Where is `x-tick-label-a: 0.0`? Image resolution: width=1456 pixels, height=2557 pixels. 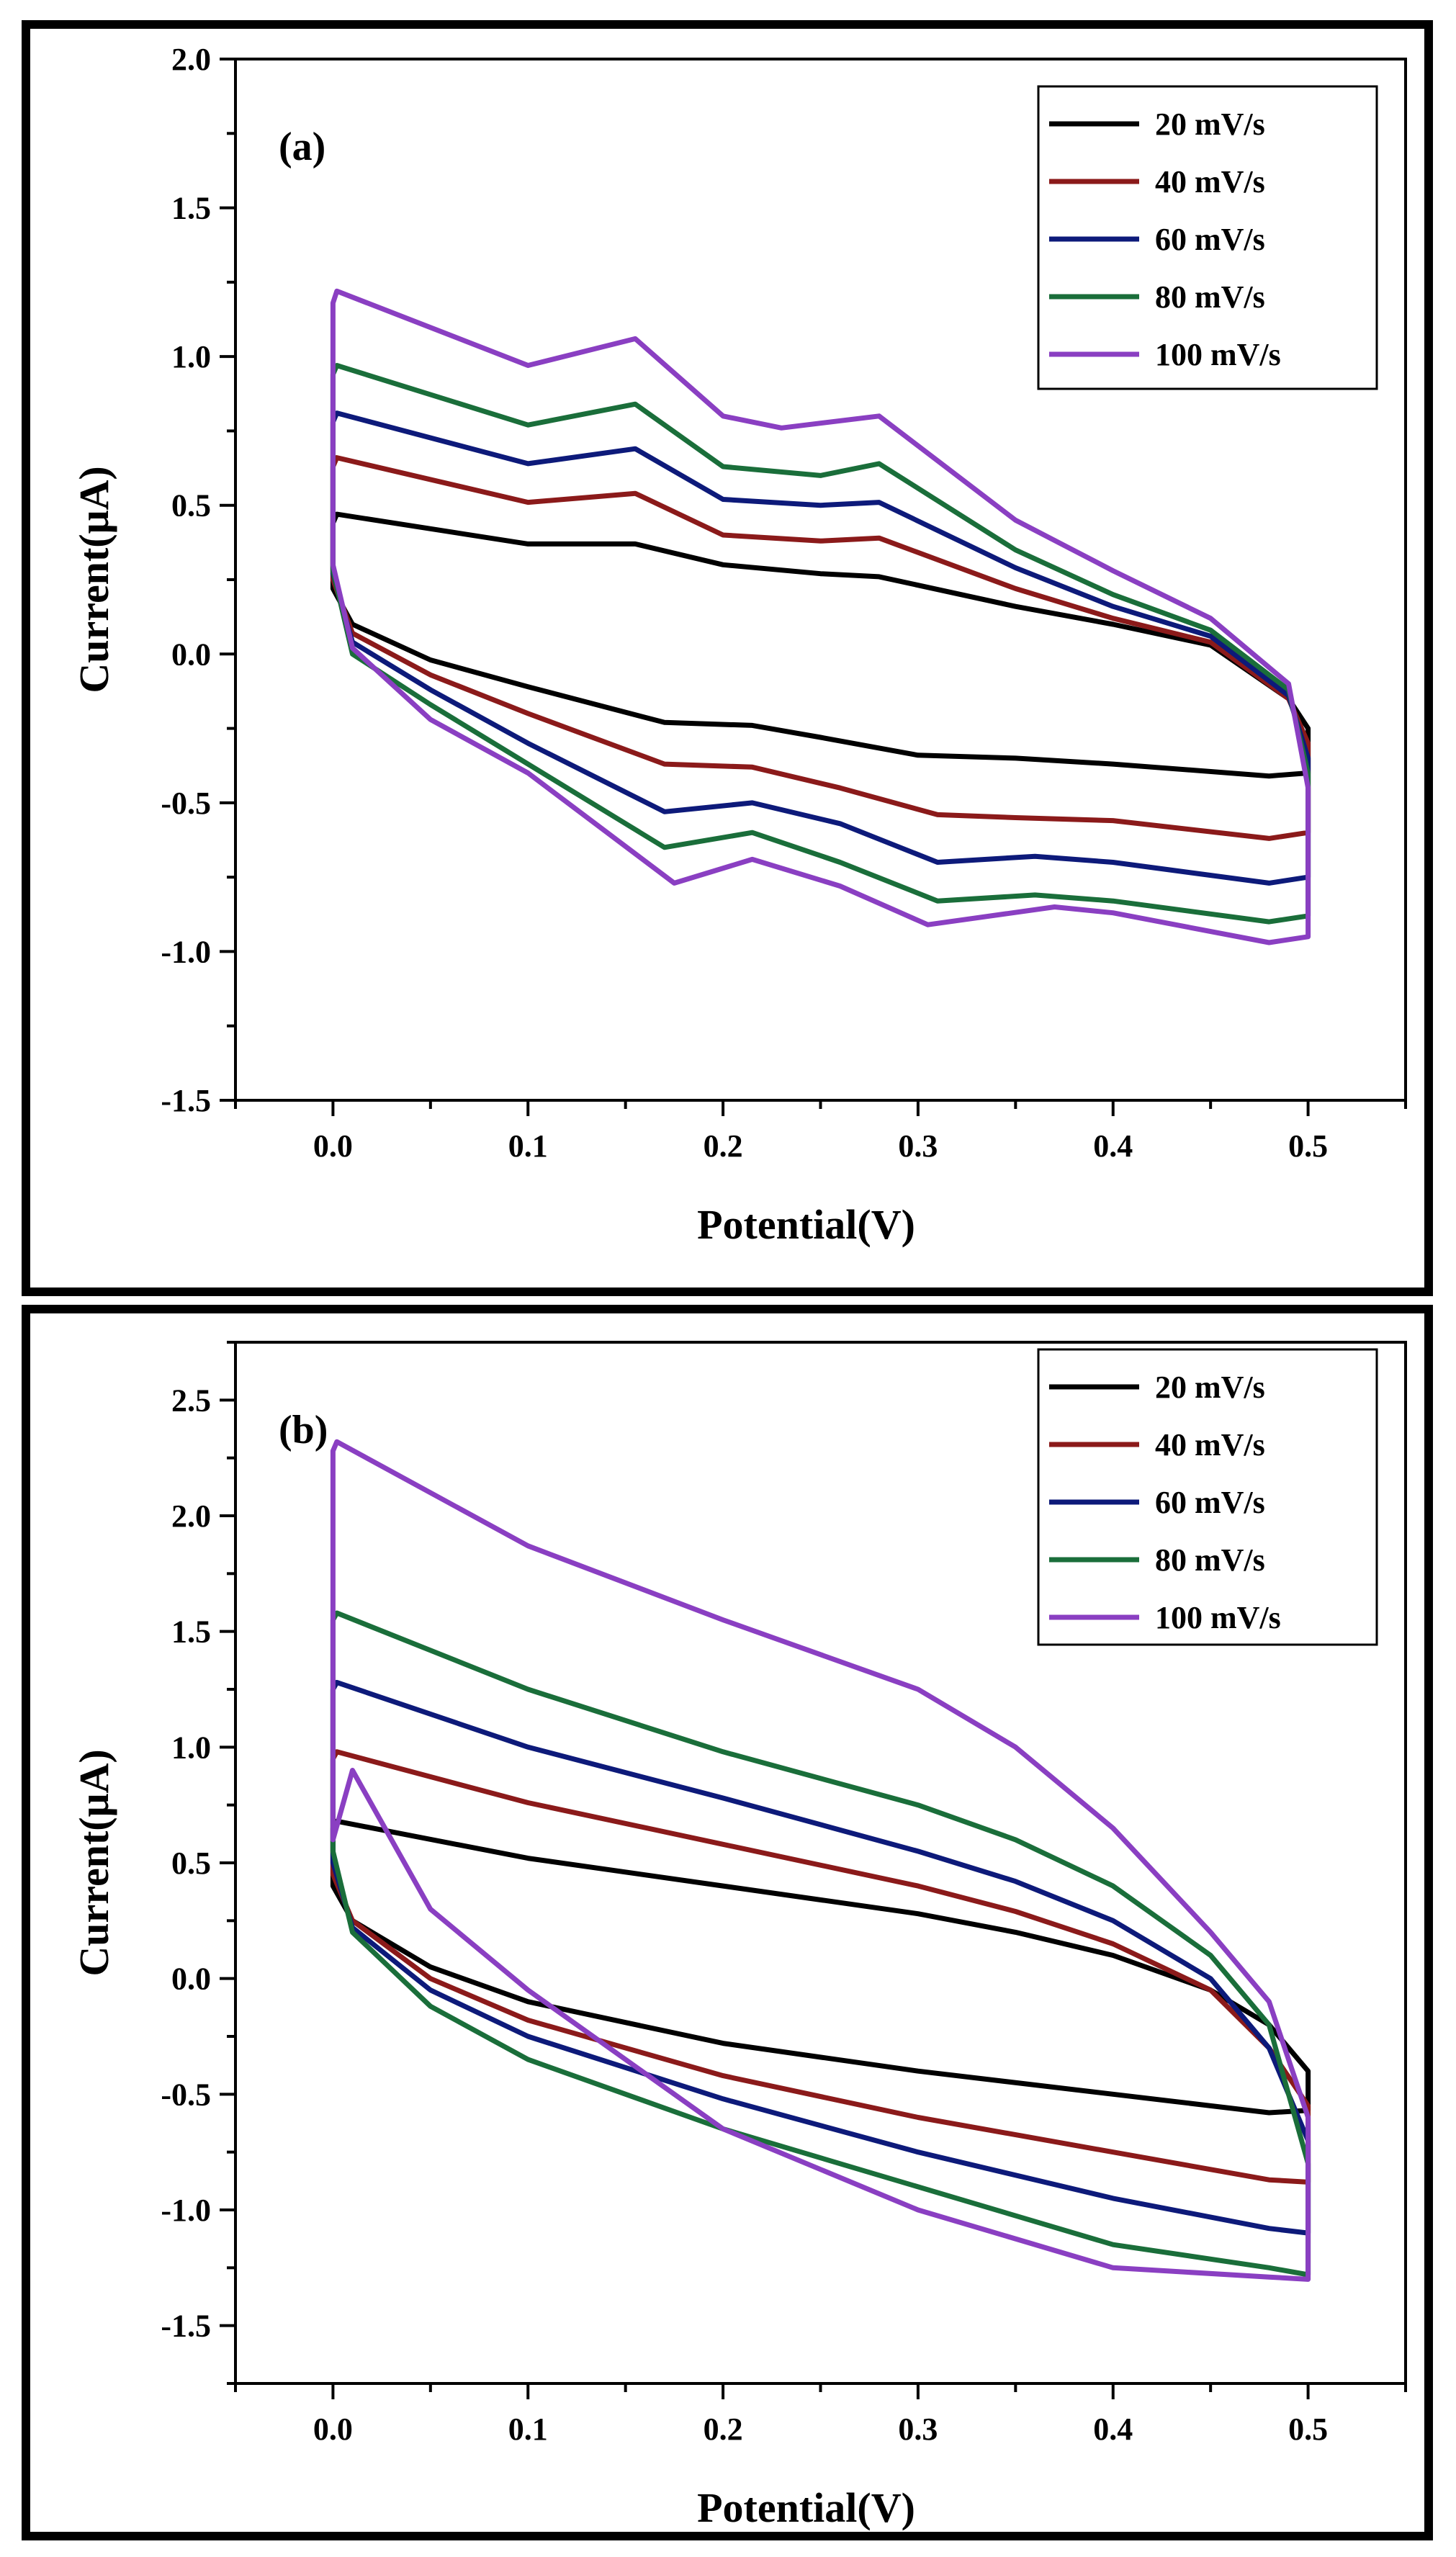
x-tick-label-a: 0.0 is located at coordinates (333, 1146).